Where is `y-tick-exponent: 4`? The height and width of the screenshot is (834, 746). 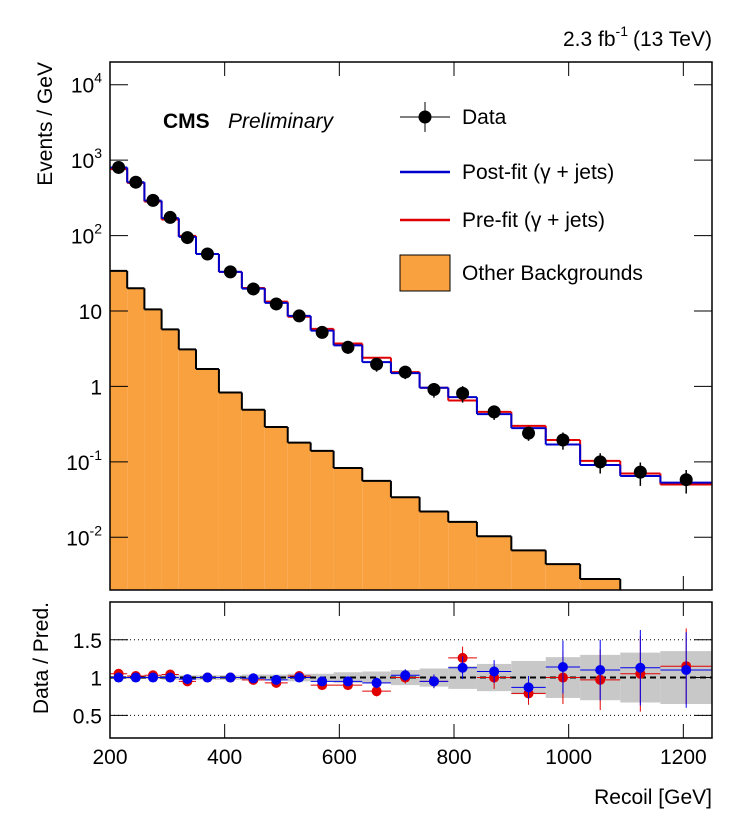
y-tick-exponent: 4 is located at coordinates (98, 78).